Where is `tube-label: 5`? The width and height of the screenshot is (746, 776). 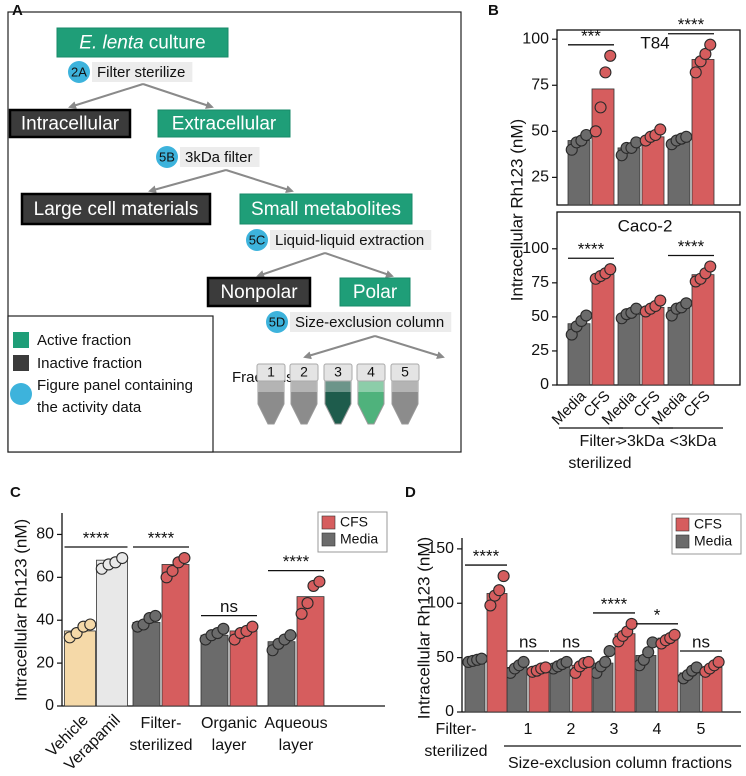 tube-label: 5 is located at coordinates (405, 372).